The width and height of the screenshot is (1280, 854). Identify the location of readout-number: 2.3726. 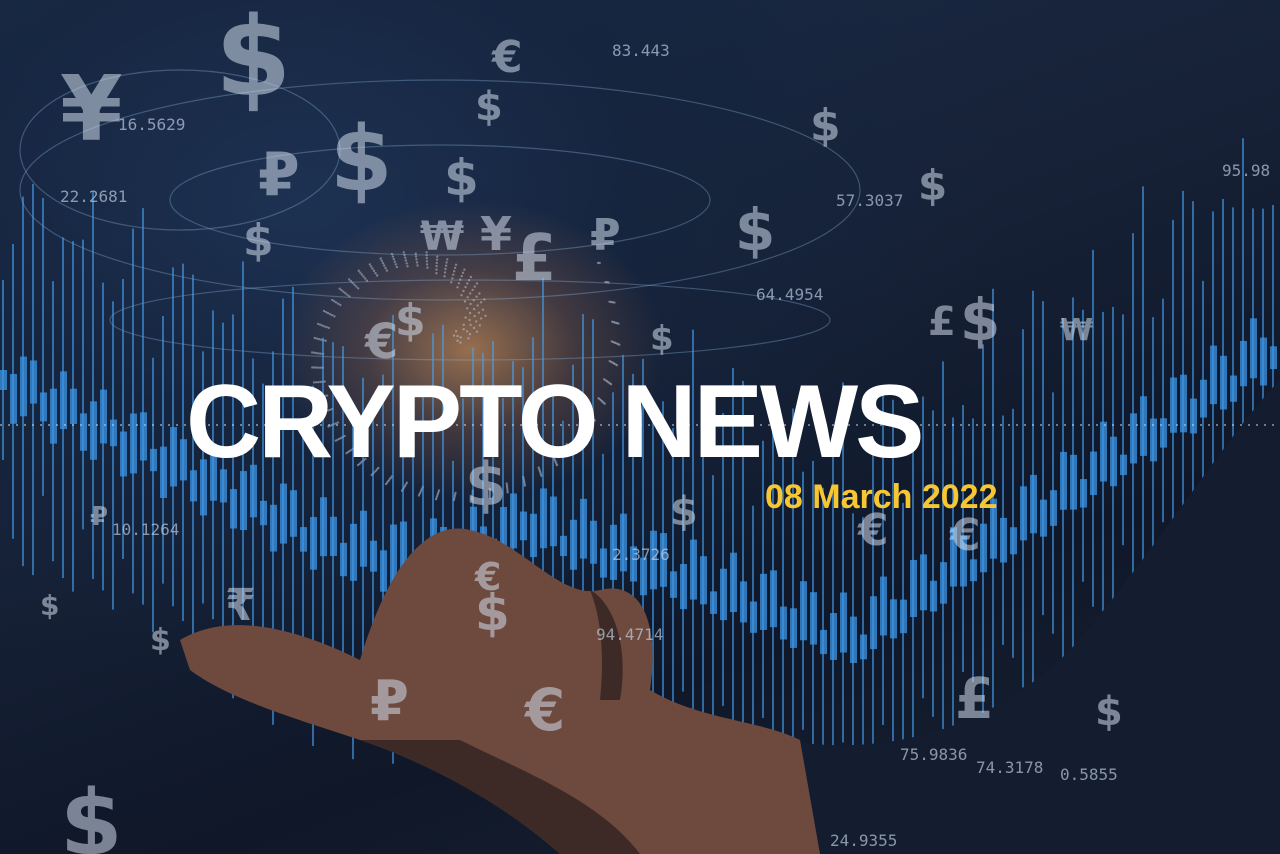
(641, 554).